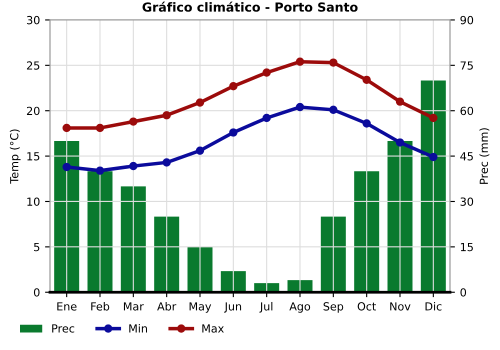  What do you see at coordinates (134, 306) in the screenshot?
I see `x-tick-label: Mar` at bounding box center [134, 306].